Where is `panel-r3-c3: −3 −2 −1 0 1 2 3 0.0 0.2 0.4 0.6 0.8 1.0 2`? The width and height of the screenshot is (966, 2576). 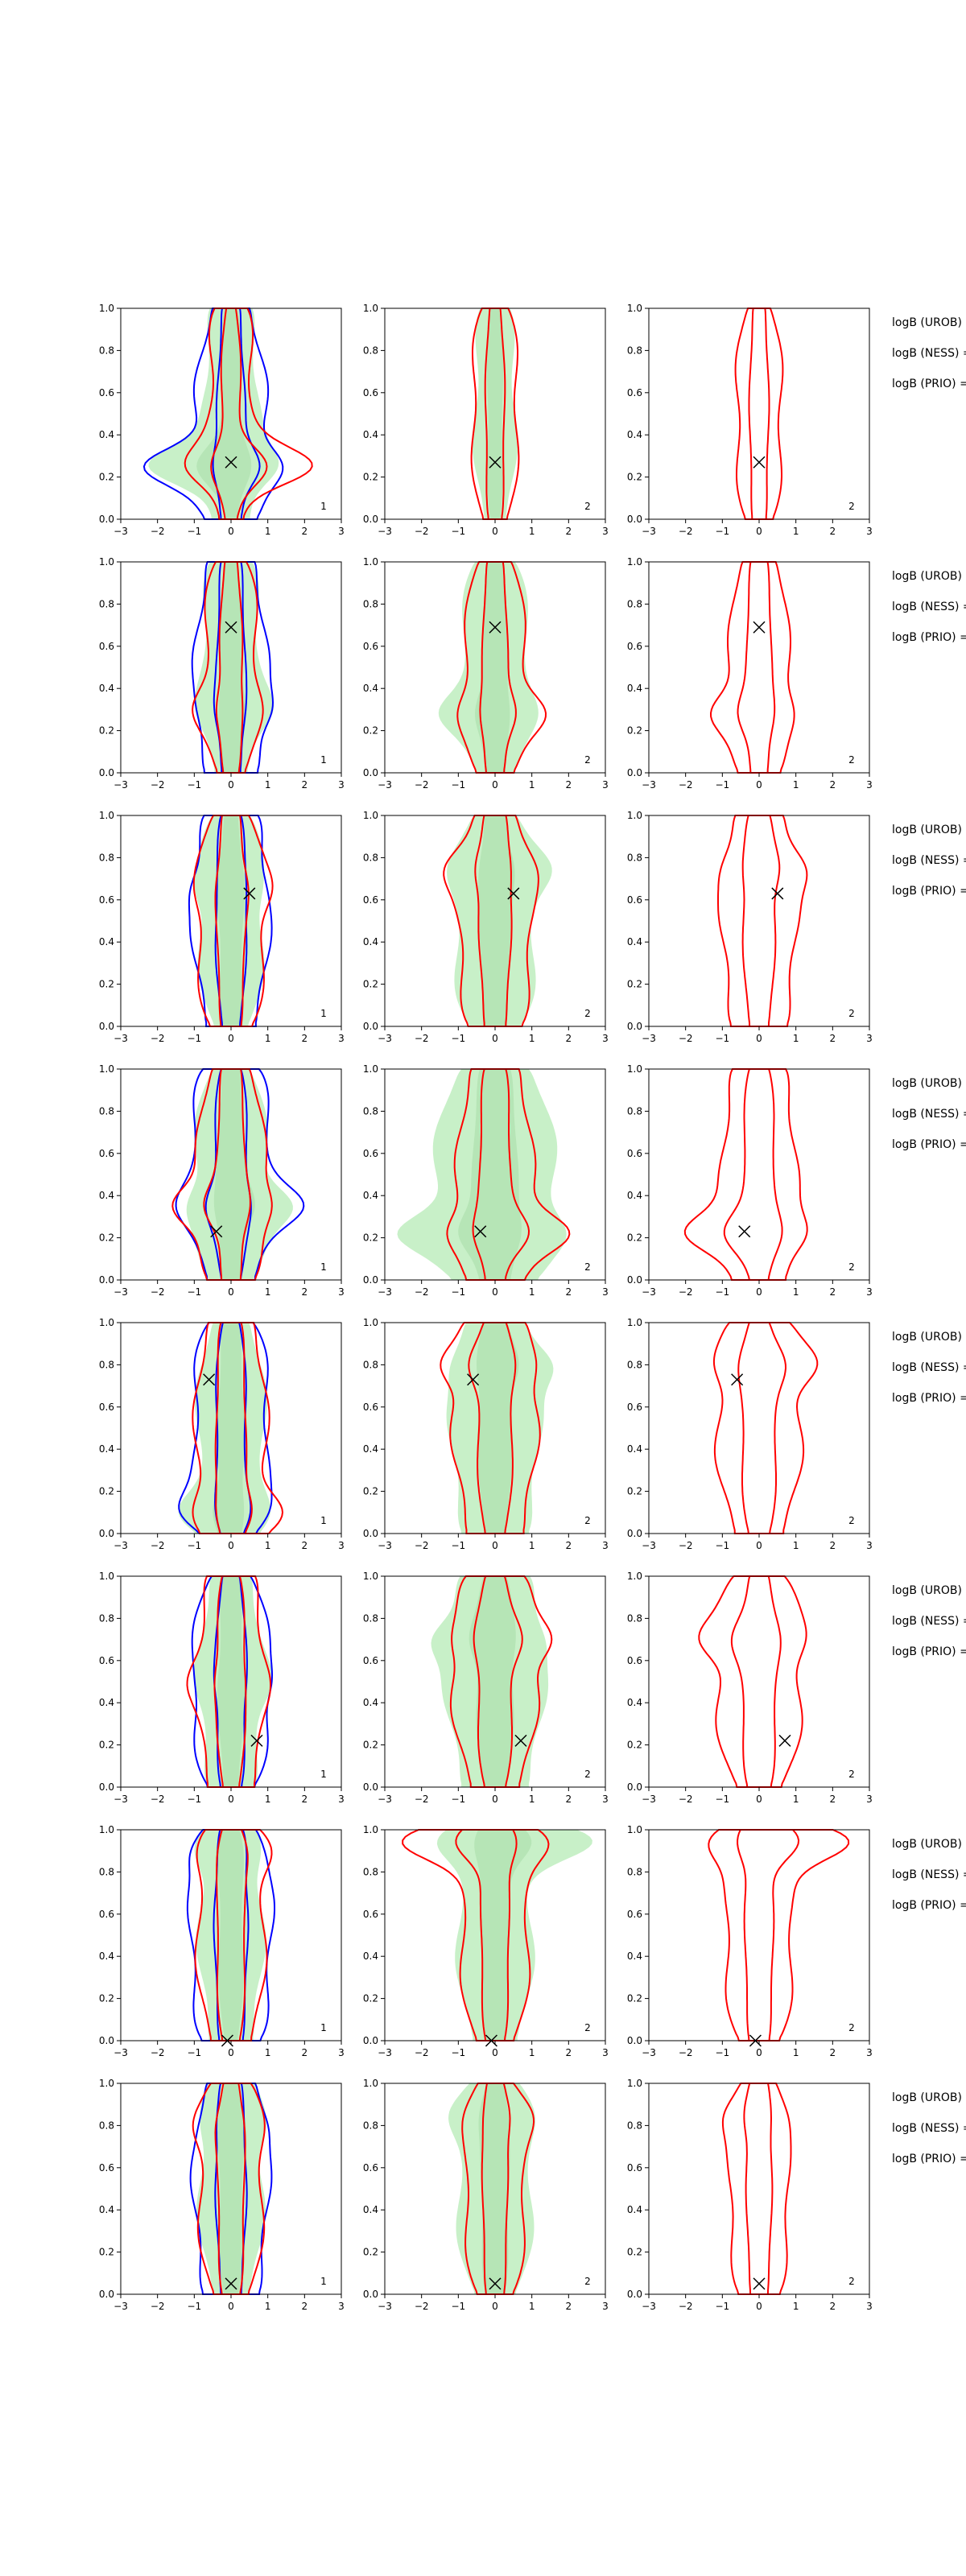
panel-r3-c3: −3 −2 −1 0 1 2 3 0.0 0.2 0.4 0.6 0.8 1.0 2 is located at coordinates (750, 927).